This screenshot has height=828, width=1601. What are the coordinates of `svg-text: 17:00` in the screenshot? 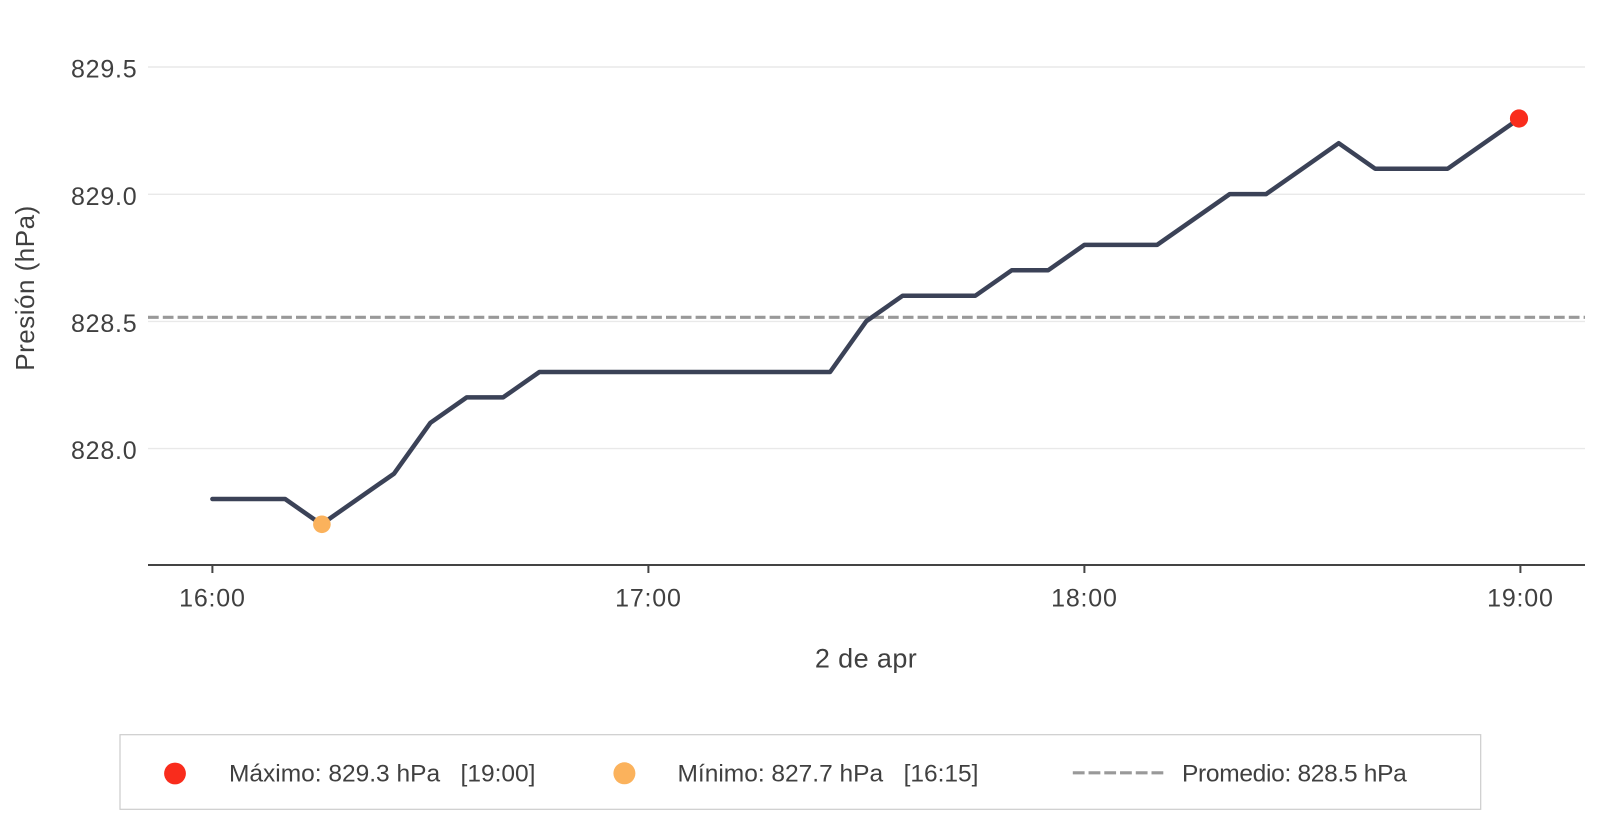 It's located at (648, 599).